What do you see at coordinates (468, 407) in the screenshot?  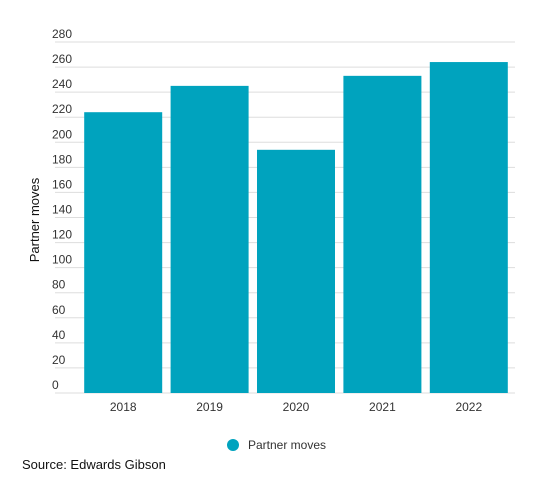 I see `x-tick-label: 2022` at bounding box center [468, 407].